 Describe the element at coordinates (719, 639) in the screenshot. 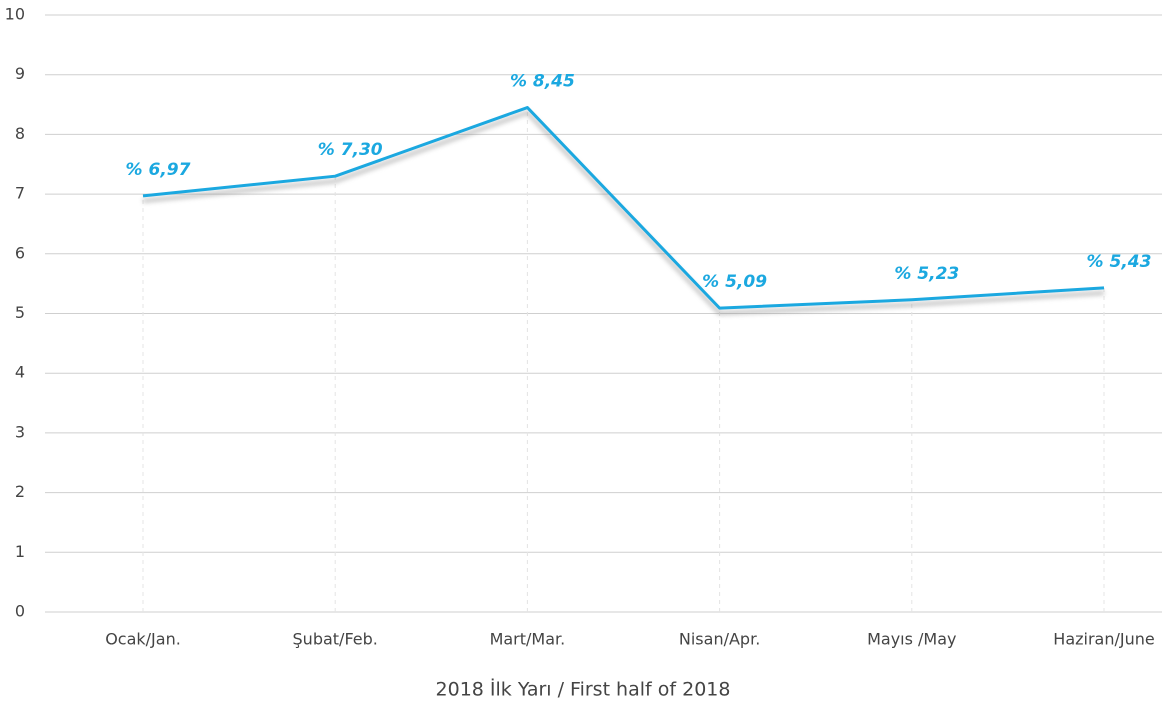

I see `x-tick-label: Nisan/Apr.` at that location.